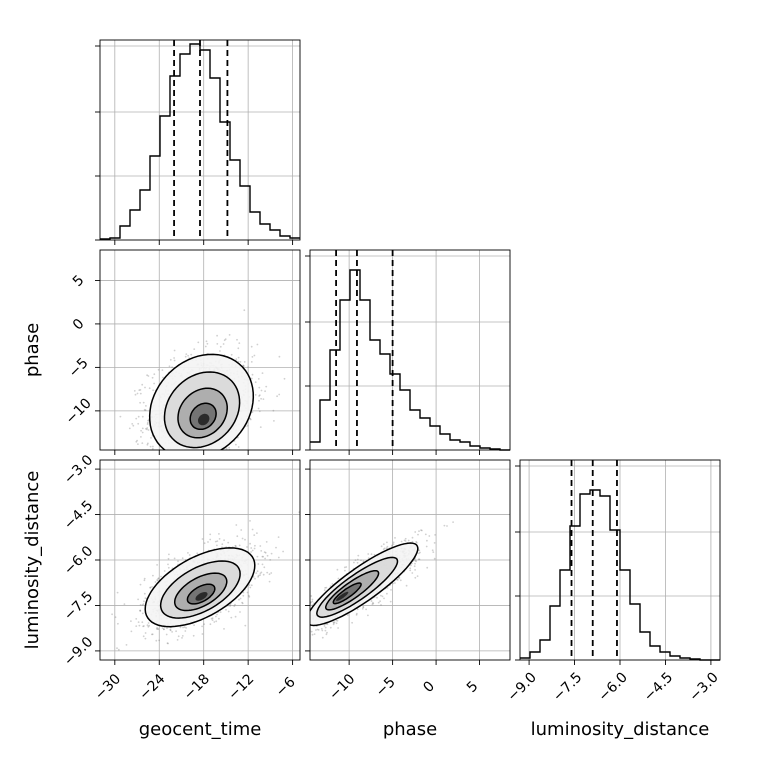 The width and height of the screenshot is (760, 760). Describe the element at coordinates (473, 687) in the screenshot. I see `x-tick-label: 5` at that location.